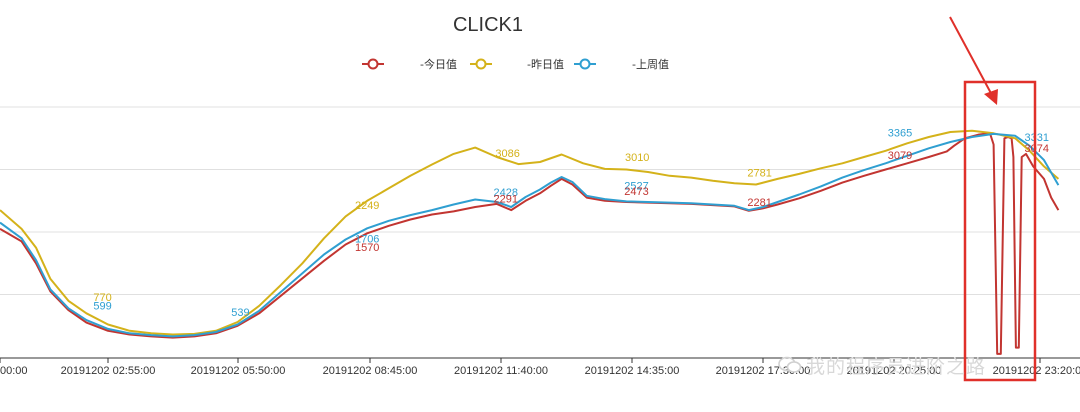 This screenshot has width=1080, height=412. I want to click on x-tick-label: 20191202 20:25:00, so click(894, 371).